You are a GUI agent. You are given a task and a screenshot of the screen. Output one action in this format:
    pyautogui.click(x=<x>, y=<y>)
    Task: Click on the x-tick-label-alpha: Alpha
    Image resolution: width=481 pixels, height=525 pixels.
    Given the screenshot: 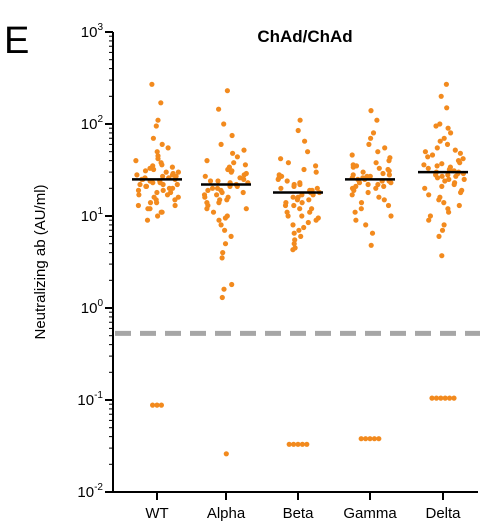 What is the action you would take?
    pyautogui.click(x=226, y=513)
    